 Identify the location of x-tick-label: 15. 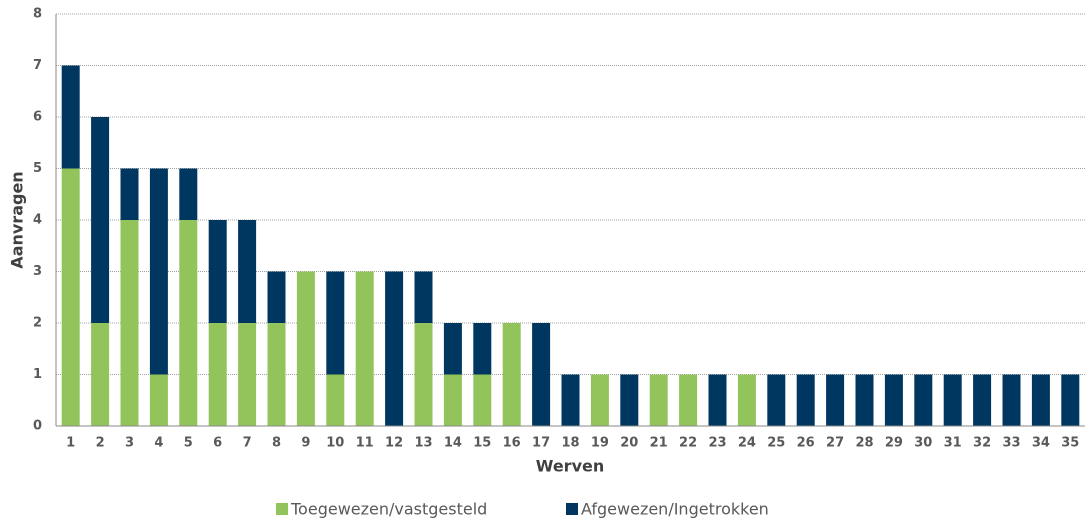
(482, 443).